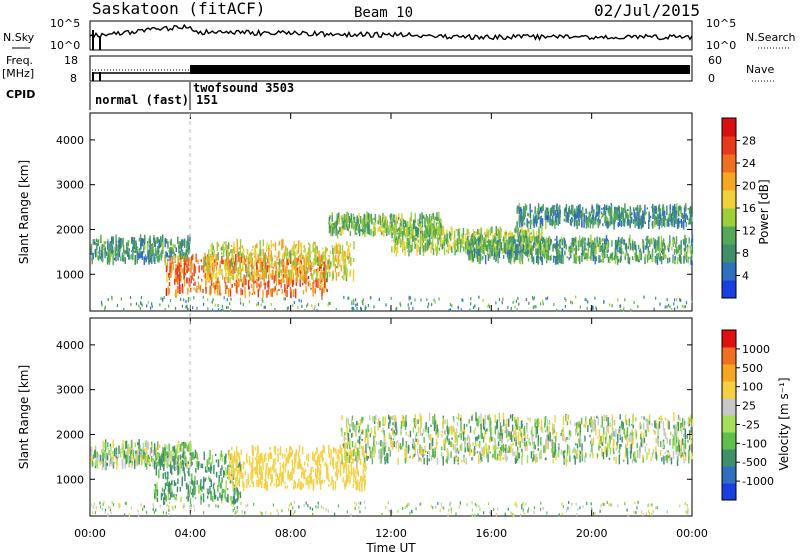 This screenshot has height=554, width=800. I want to click on beam-label: Beam 10, so click(383, 13).